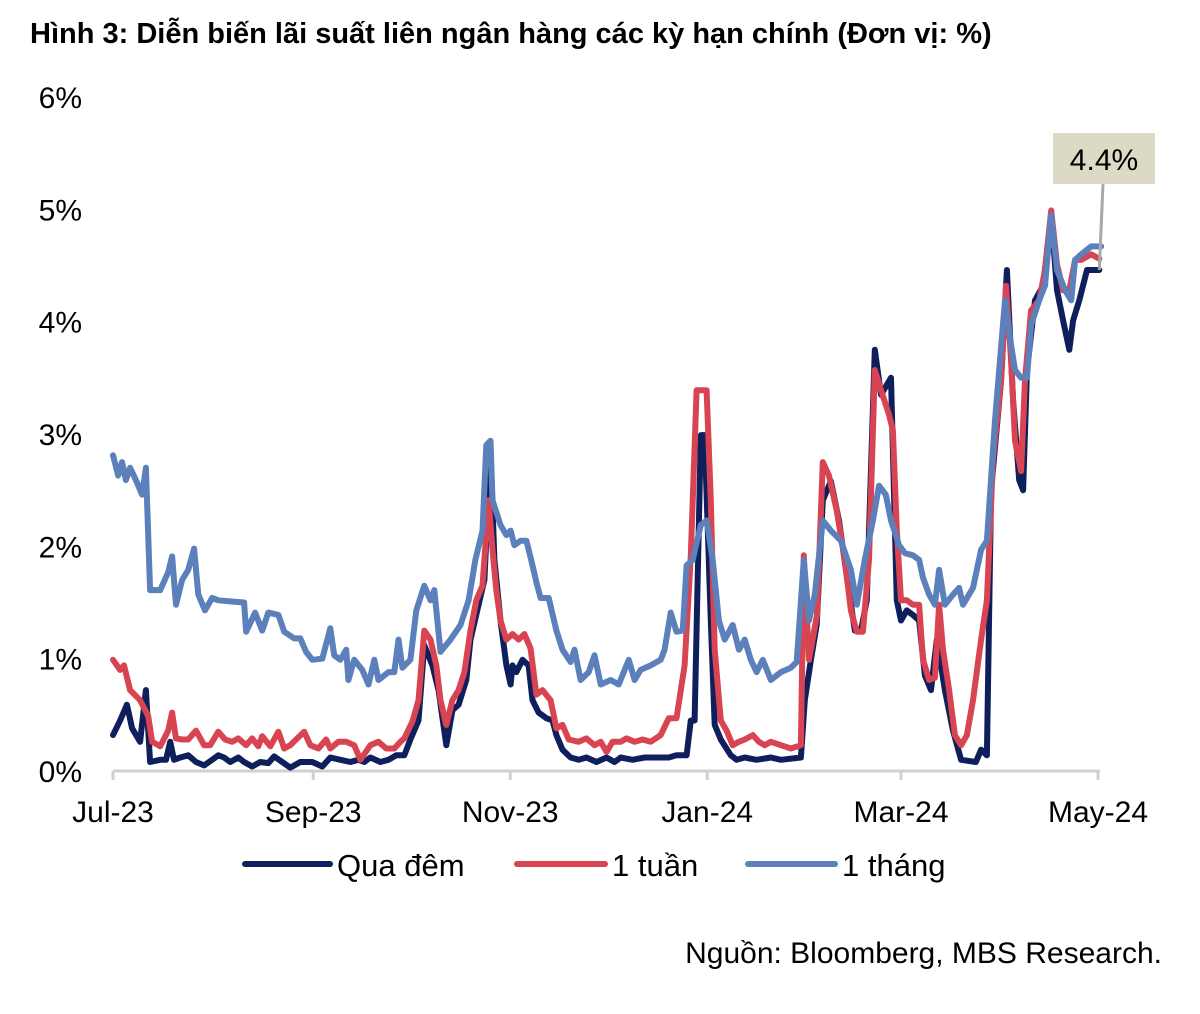 Image resolution: width=1200 pixels, height=1014 pixels. I want to click on annotation-box, so click(1104, 158).